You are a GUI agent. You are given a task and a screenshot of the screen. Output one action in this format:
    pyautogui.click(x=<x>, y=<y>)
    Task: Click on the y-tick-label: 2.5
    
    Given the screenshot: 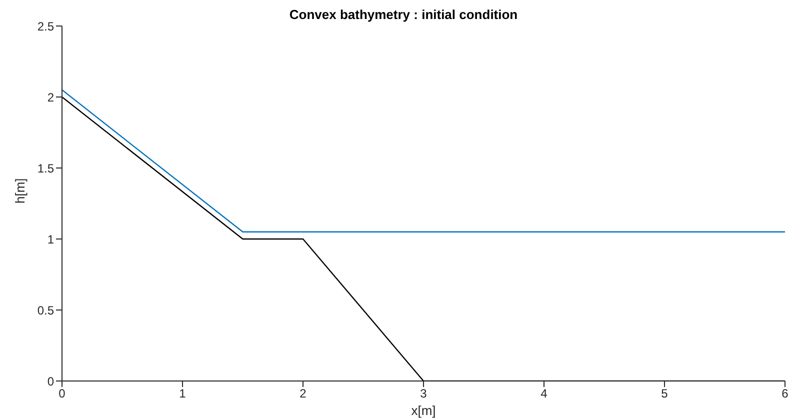 What is the action you would take?
    pyautogui.click(x=45, y=26)
    